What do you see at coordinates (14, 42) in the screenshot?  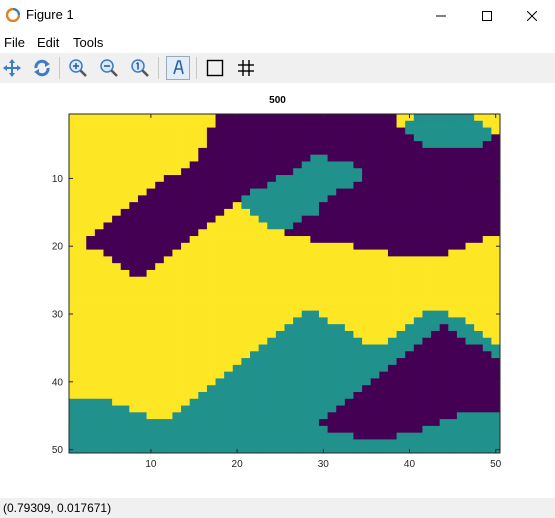 I see `menu-file: File` at bounding box center [14, 42].